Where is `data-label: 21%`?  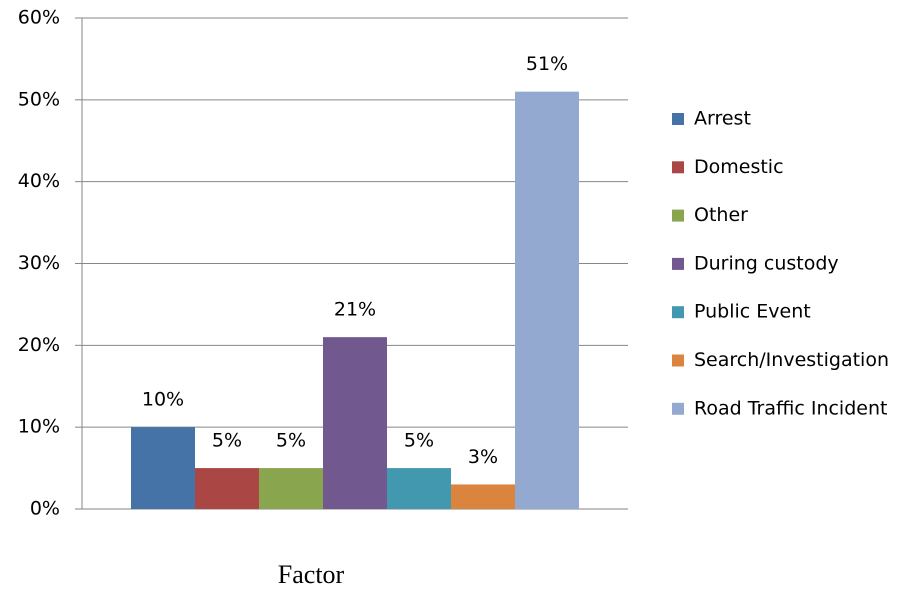 data-label: 21% is located at coordinates (355, 310).